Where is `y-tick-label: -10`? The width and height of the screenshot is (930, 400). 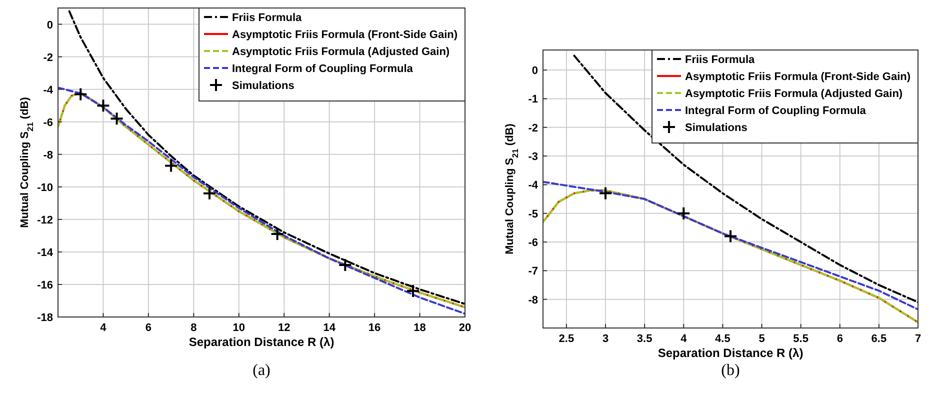
y-tick-label: -10 is located at coordinates (45, 188).